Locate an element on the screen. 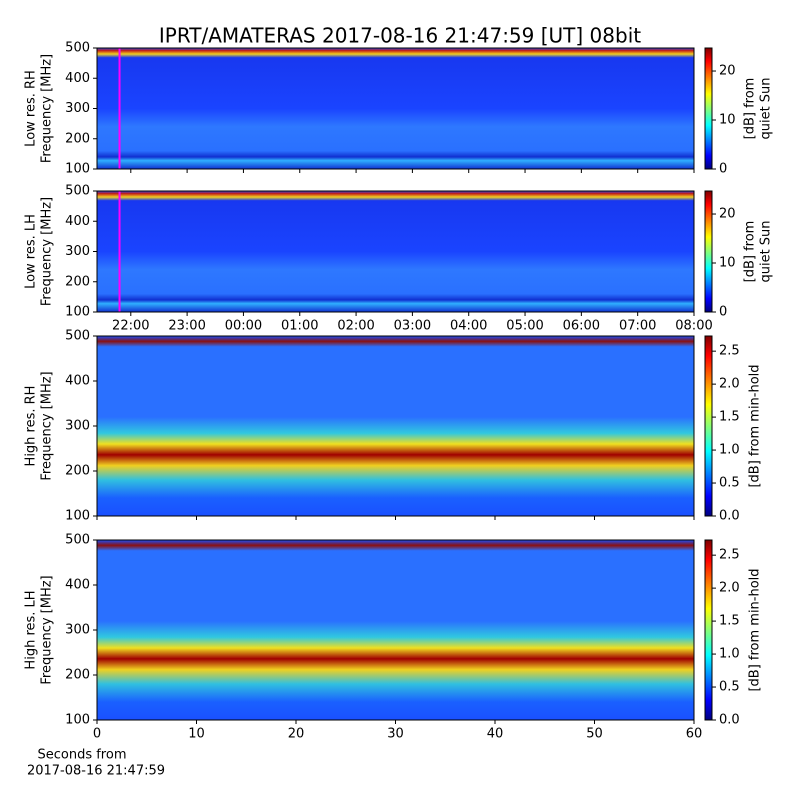 This screenshot has height=804, width=800. x-tick-label: 22:00 is located at coordinates (130, 326).